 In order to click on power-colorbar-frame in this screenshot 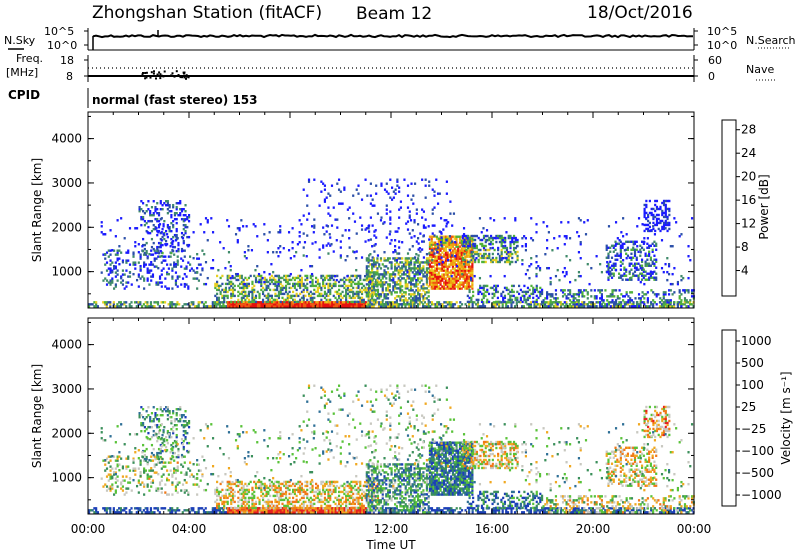, I will do `click(729, 208)`.